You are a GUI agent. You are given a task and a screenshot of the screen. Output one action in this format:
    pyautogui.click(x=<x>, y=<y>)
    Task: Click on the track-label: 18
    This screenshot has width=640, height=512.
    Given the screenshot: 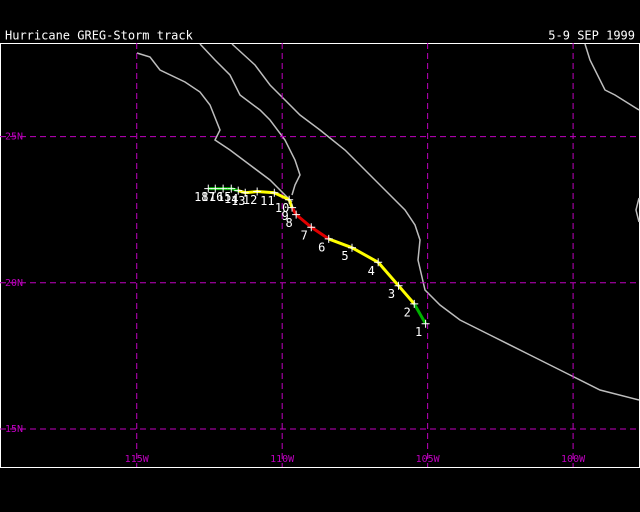 What is the action you would take?
    pyautogui.click(x=201, y=197)
    